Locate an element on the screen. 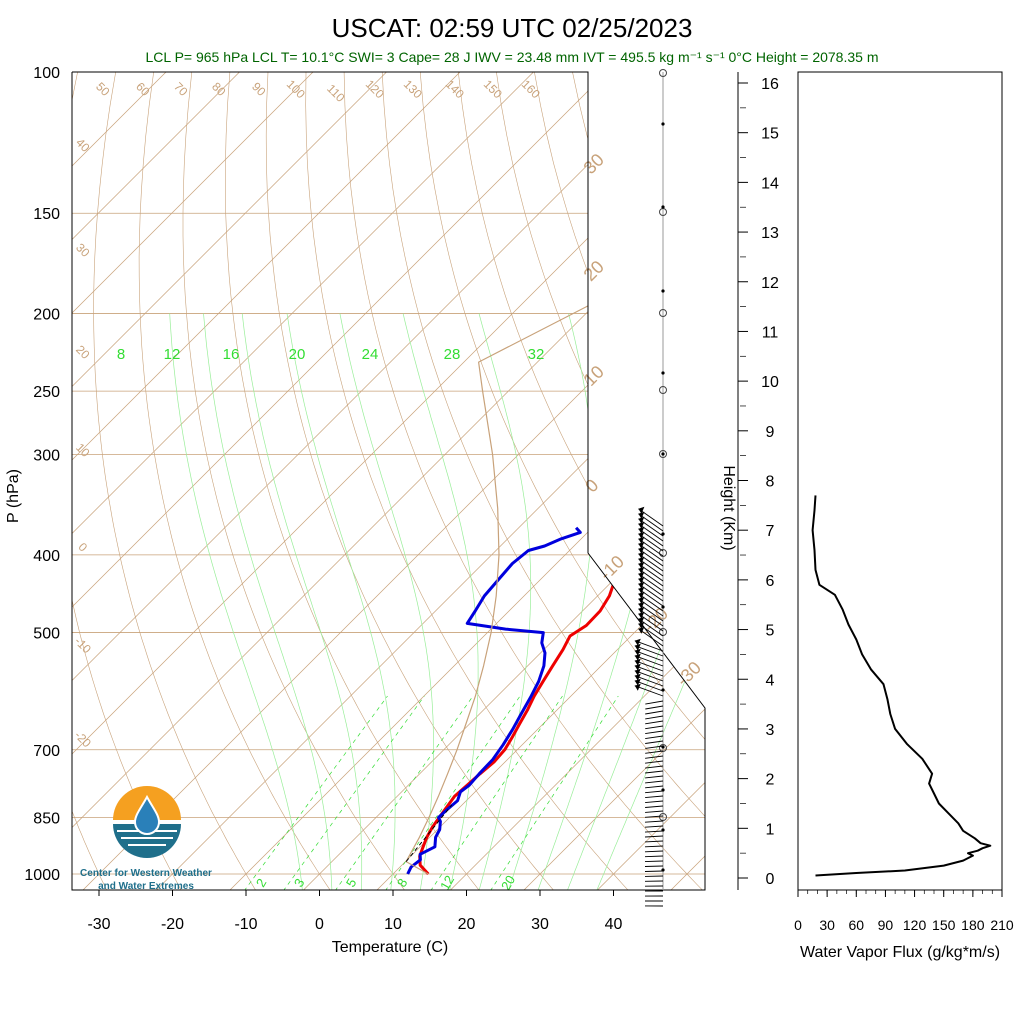  height-tick-label: 7 is located at coordinates (770, 531).